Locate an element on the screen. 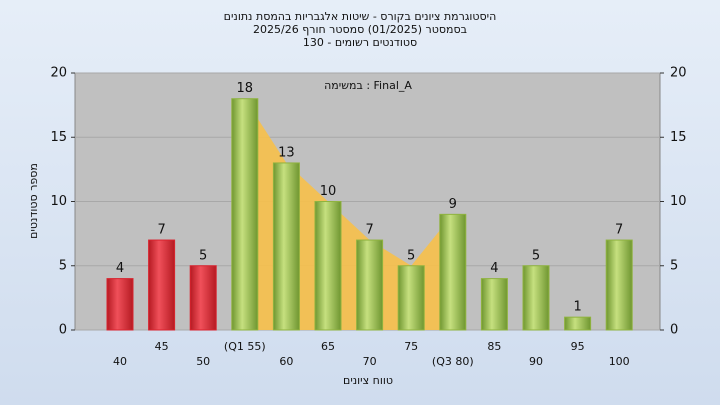  chart-subtitle: סטודנטים רשומים - 130 is located at coordinates (360, 42).